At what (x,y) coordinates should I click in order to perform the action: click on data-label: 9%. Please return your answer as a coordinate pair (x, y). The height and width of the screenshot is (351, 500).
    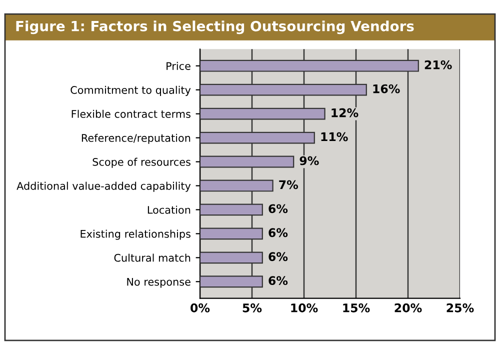
    Looking at the image, I should click on (309, 161).